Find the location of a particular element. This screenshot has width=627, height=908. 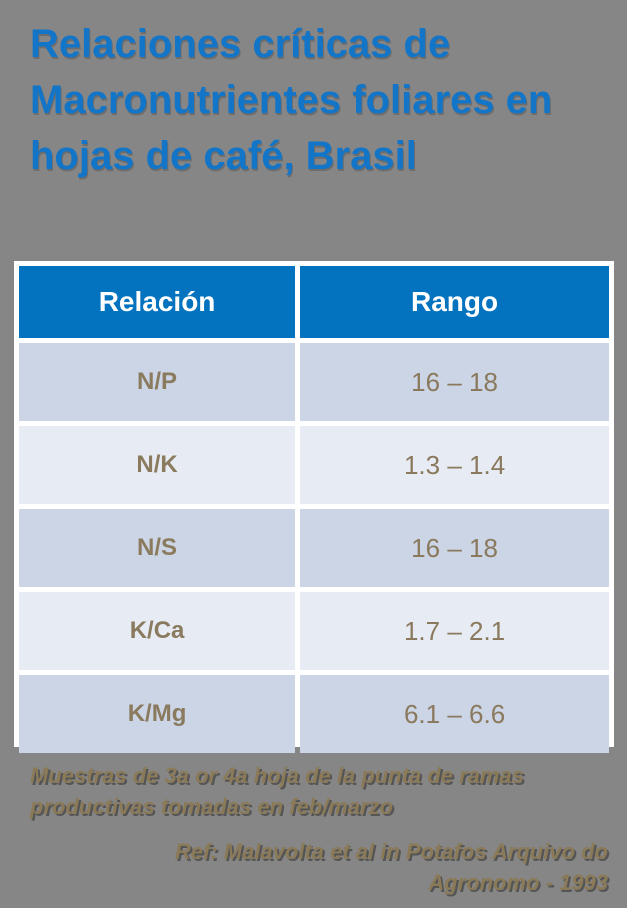

table-row: N/K 1.3 – 1.4 is located at coordinates (314, 465).